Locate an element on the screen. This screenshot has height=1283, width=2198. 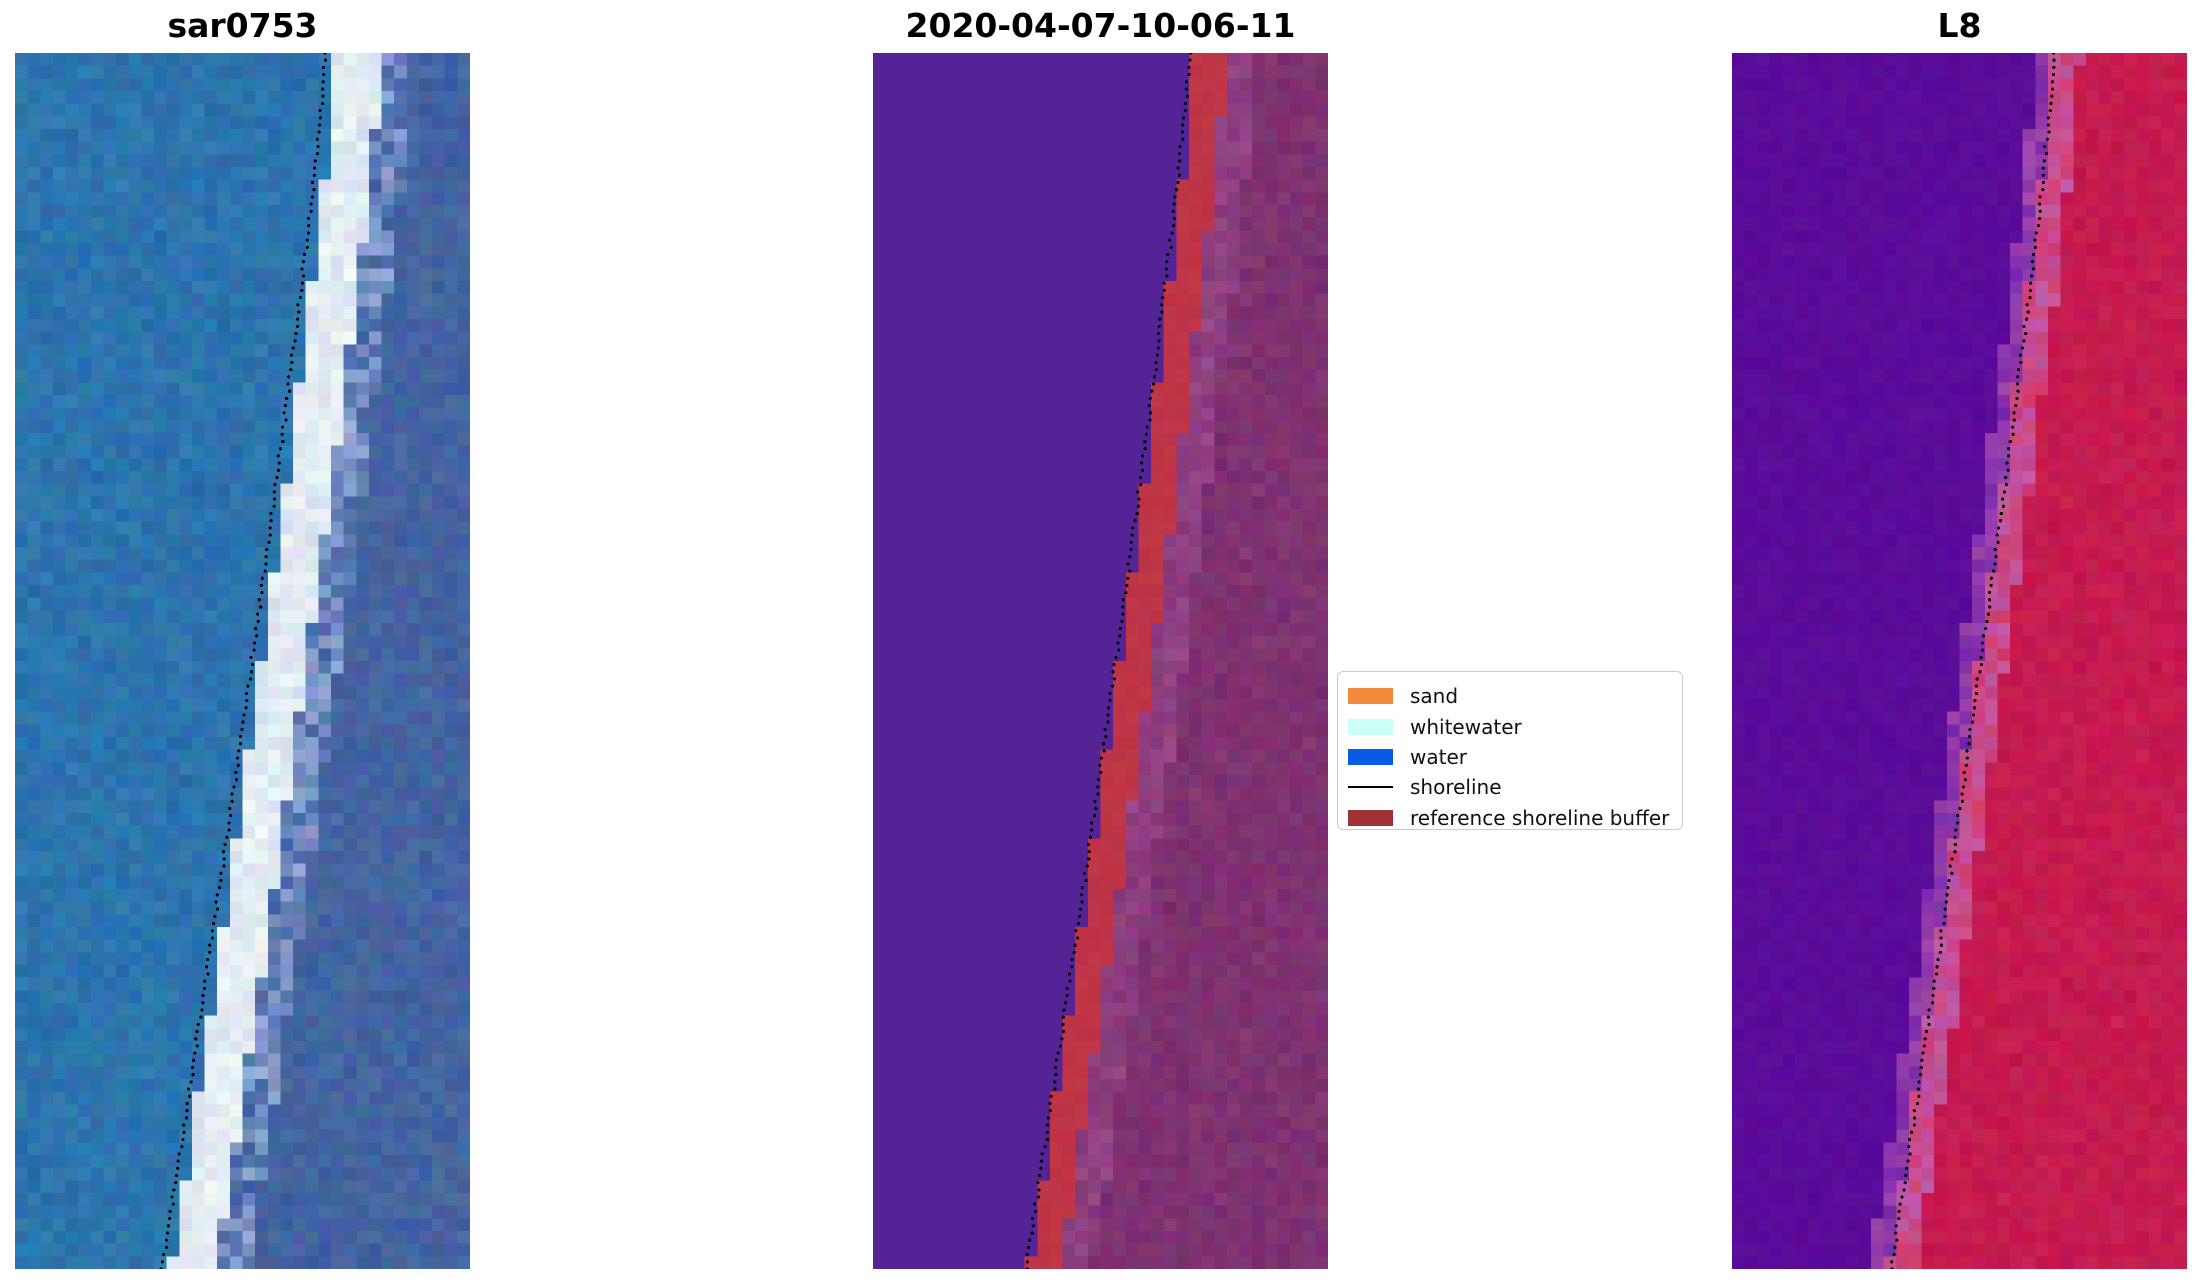
panel-title-landsat: L8 is located at coordinates (1959, 25).